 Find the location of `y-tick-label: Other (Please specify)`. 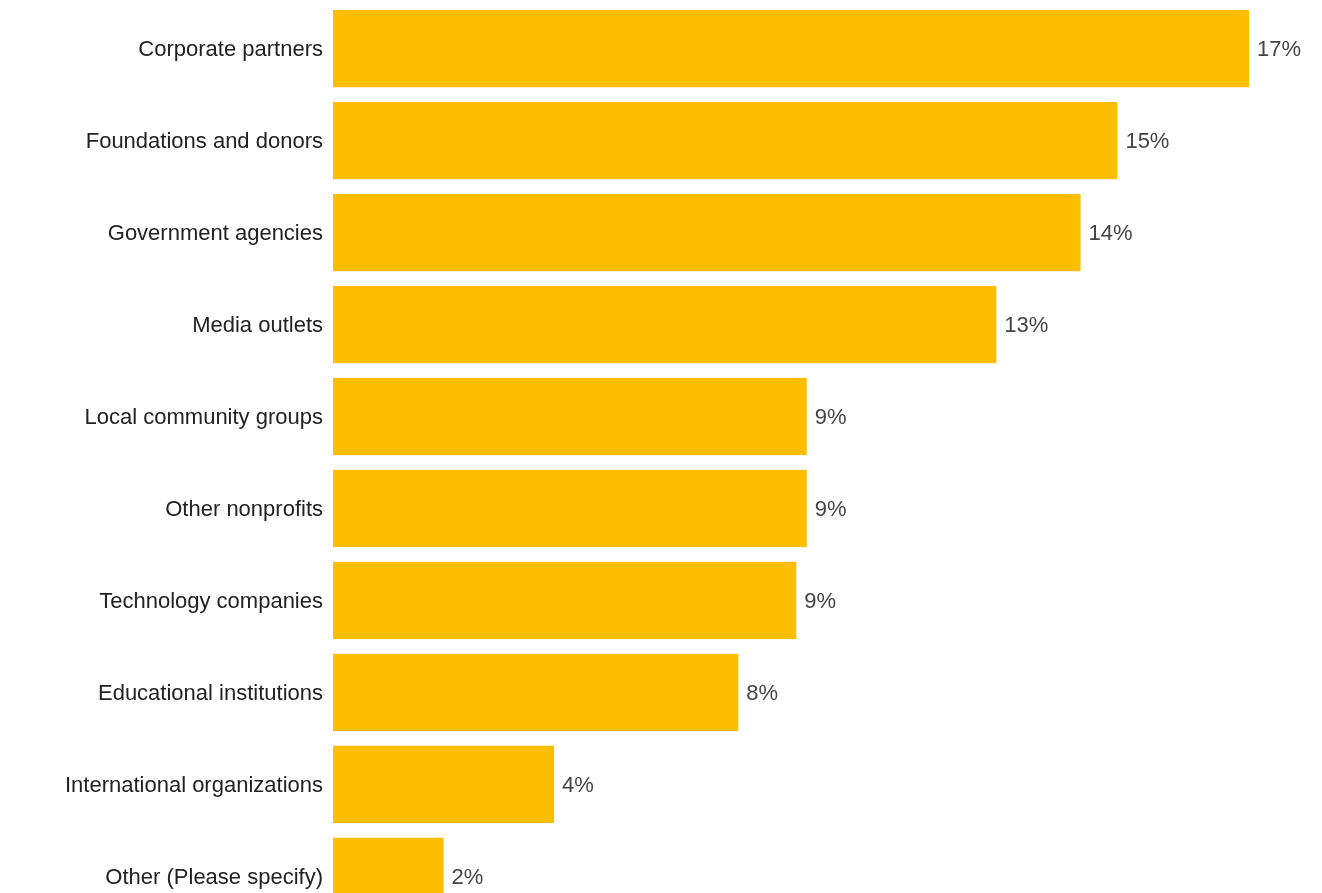

y-tick-label: Other (Please specify) is located at coordinates (214, 877).